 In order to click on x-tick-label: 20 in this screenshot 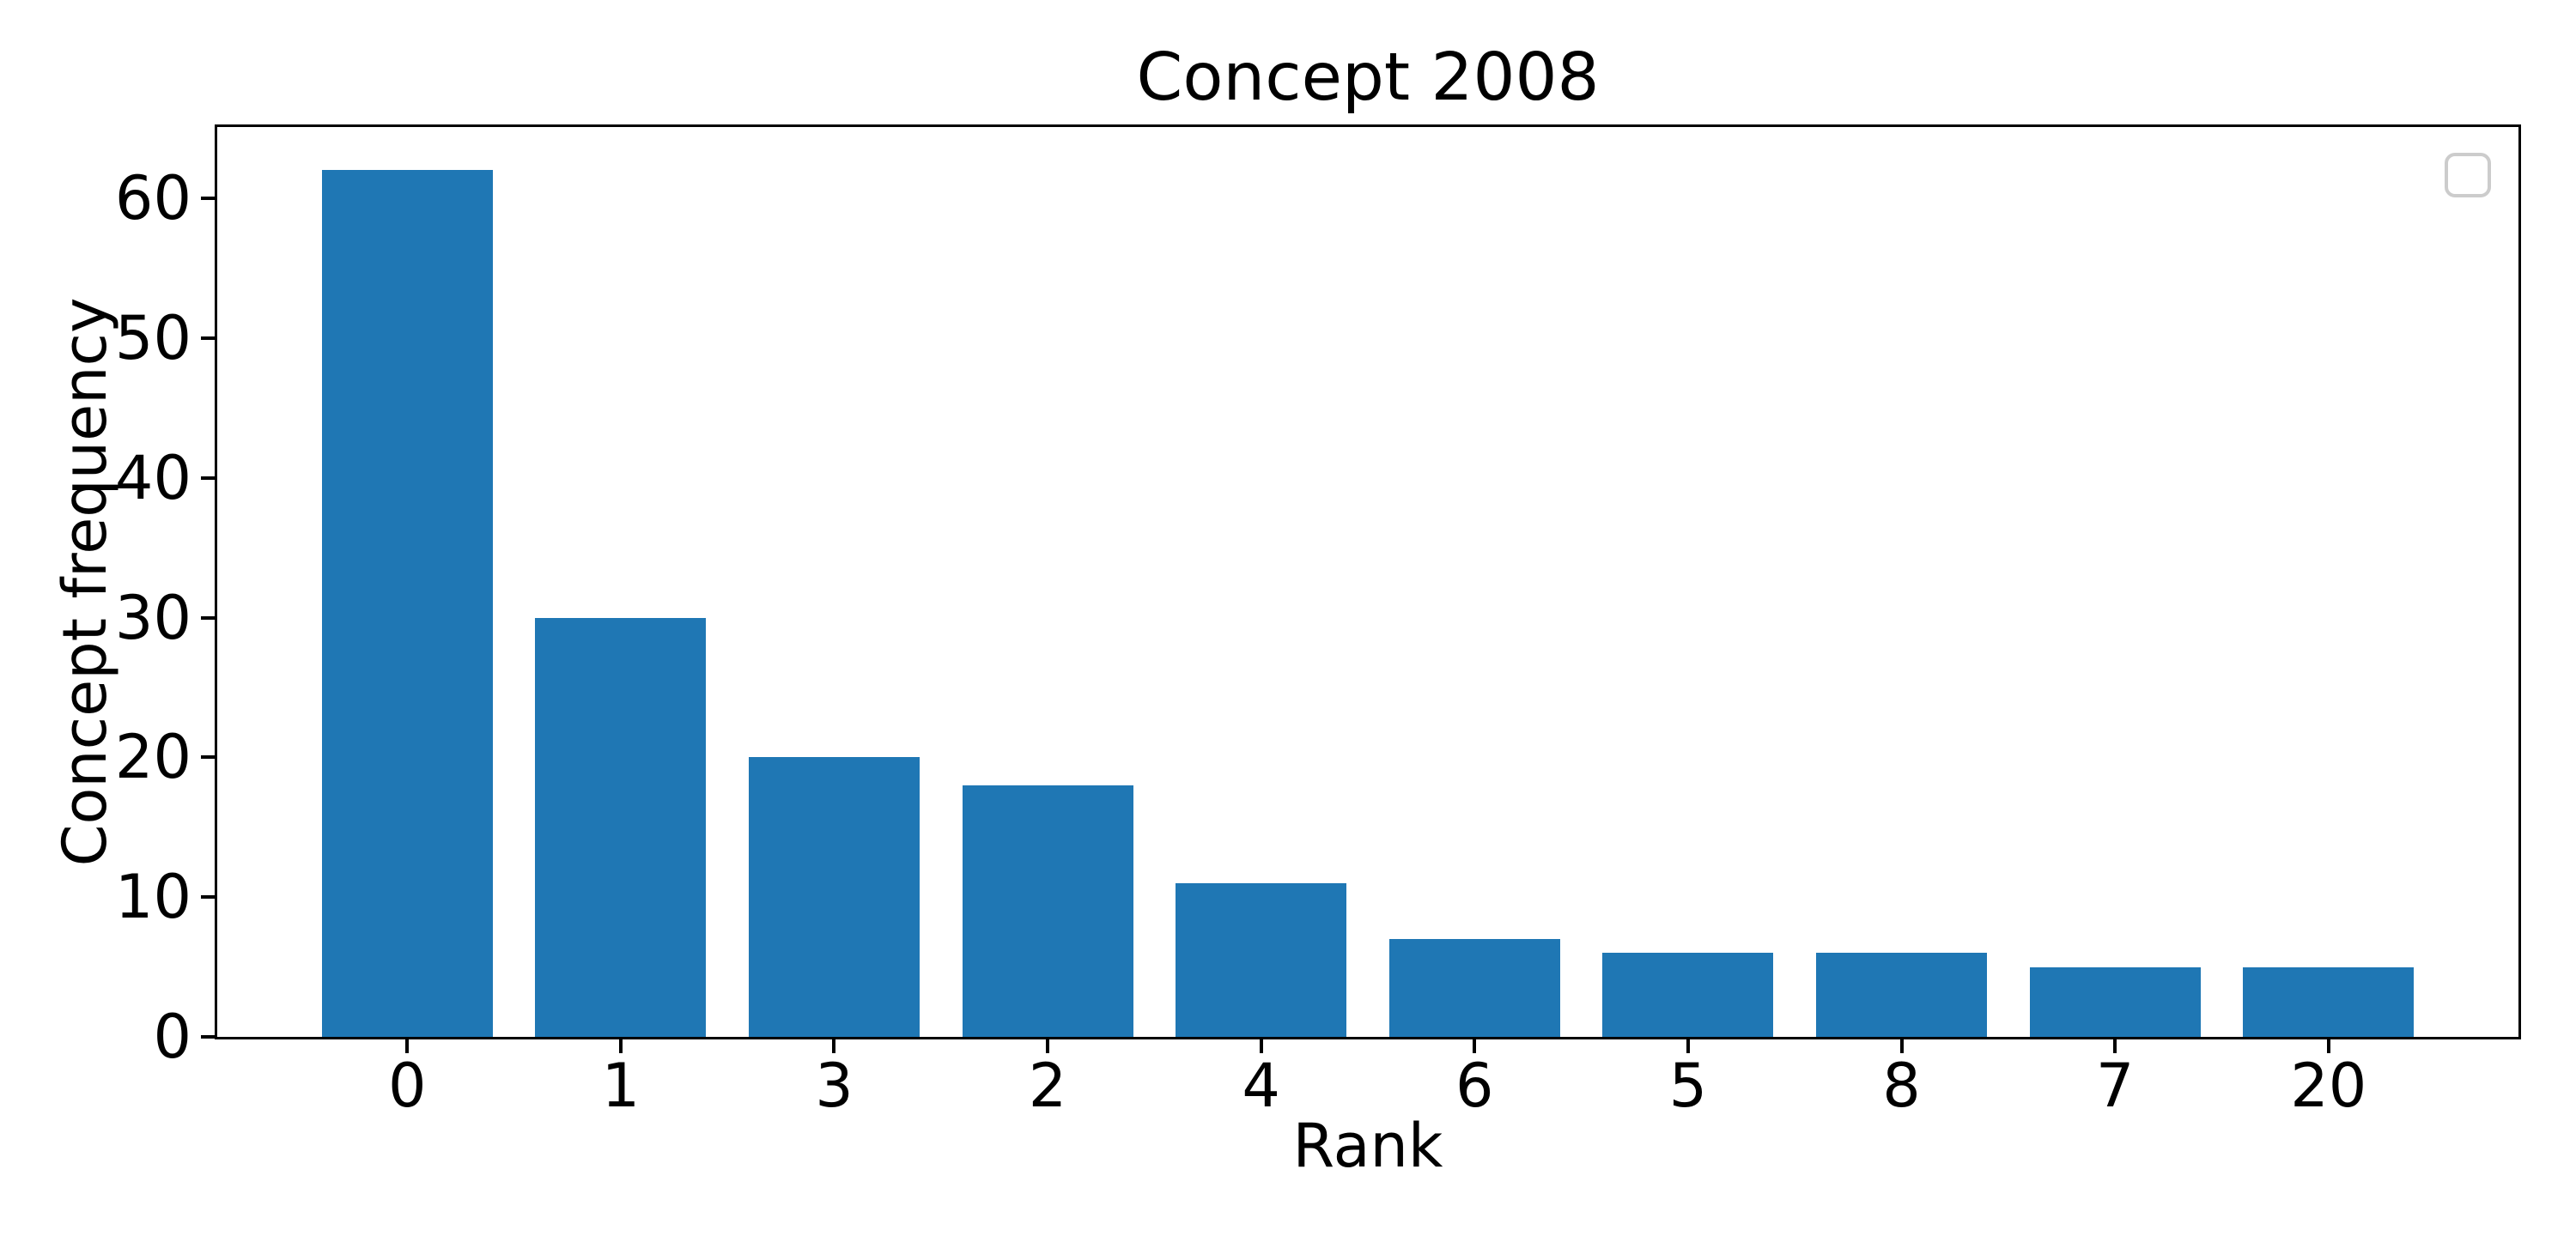, I will do `click(2328, 1086)`.